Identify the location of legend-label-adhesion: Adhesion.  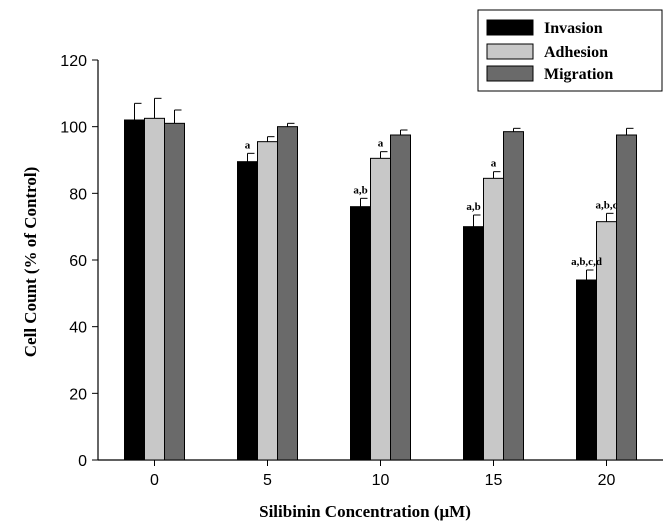
(576, 52).